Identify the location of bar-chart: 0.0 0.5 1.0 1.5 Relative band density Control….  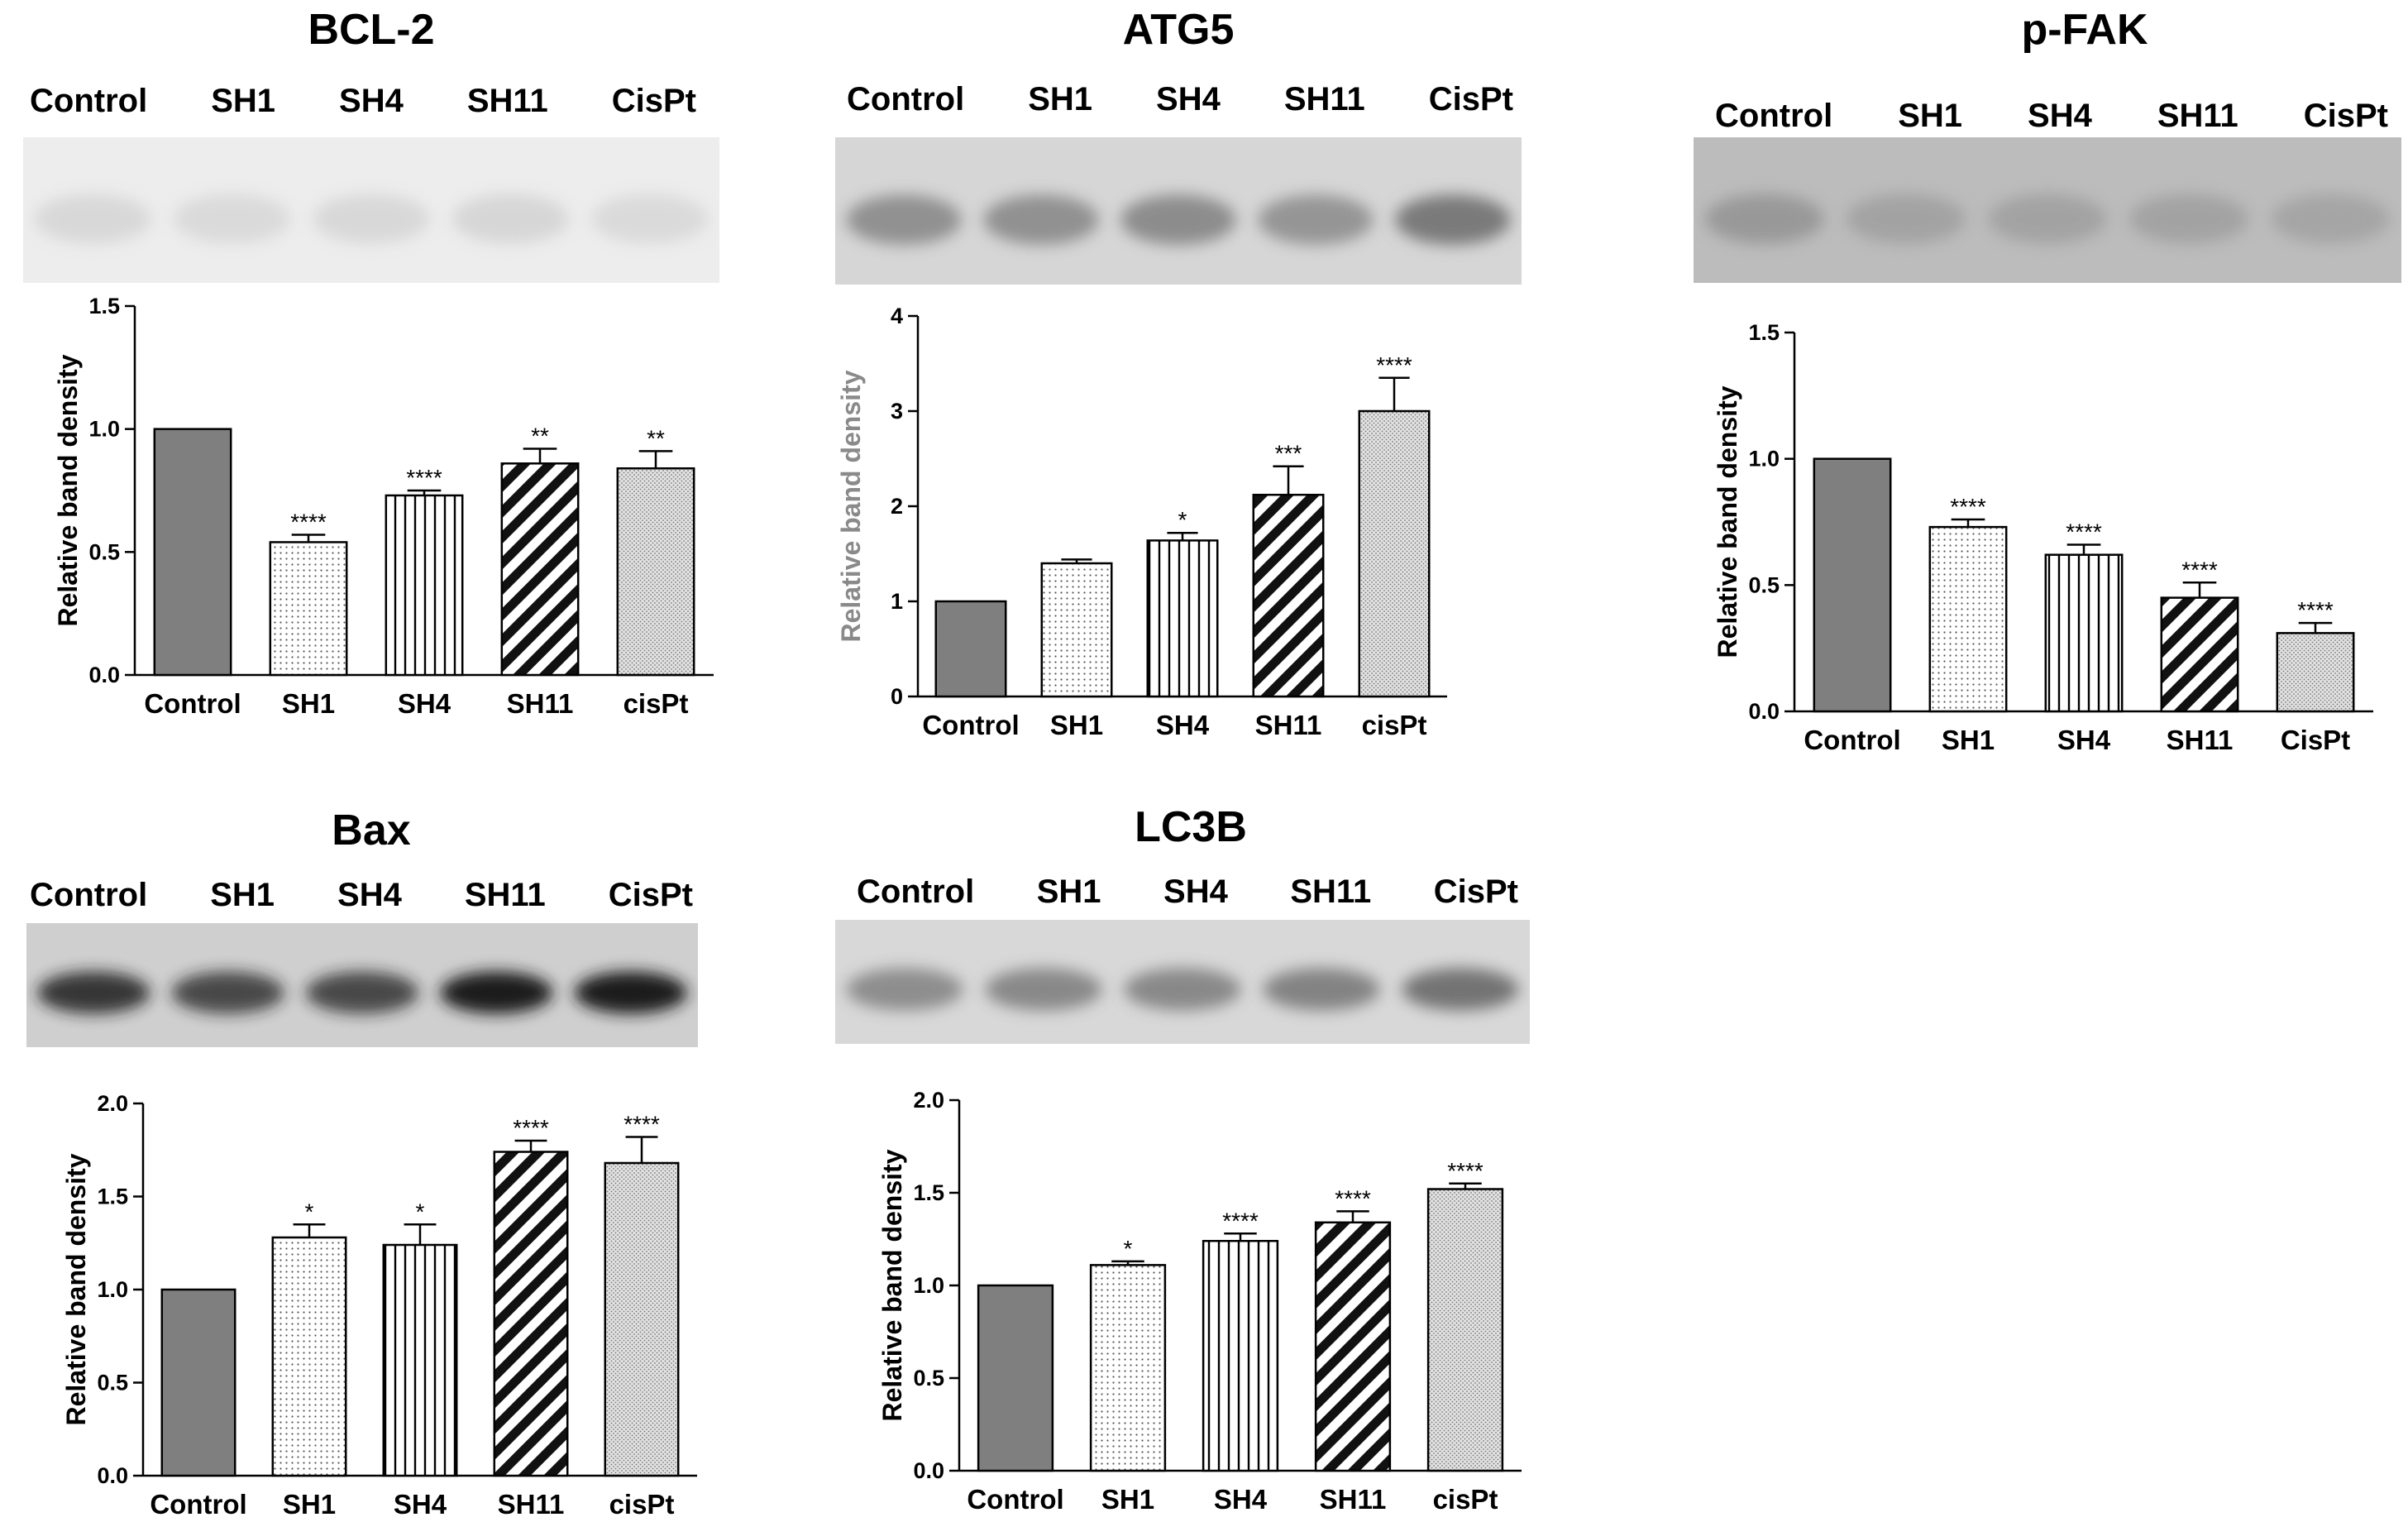
(2043, 537).